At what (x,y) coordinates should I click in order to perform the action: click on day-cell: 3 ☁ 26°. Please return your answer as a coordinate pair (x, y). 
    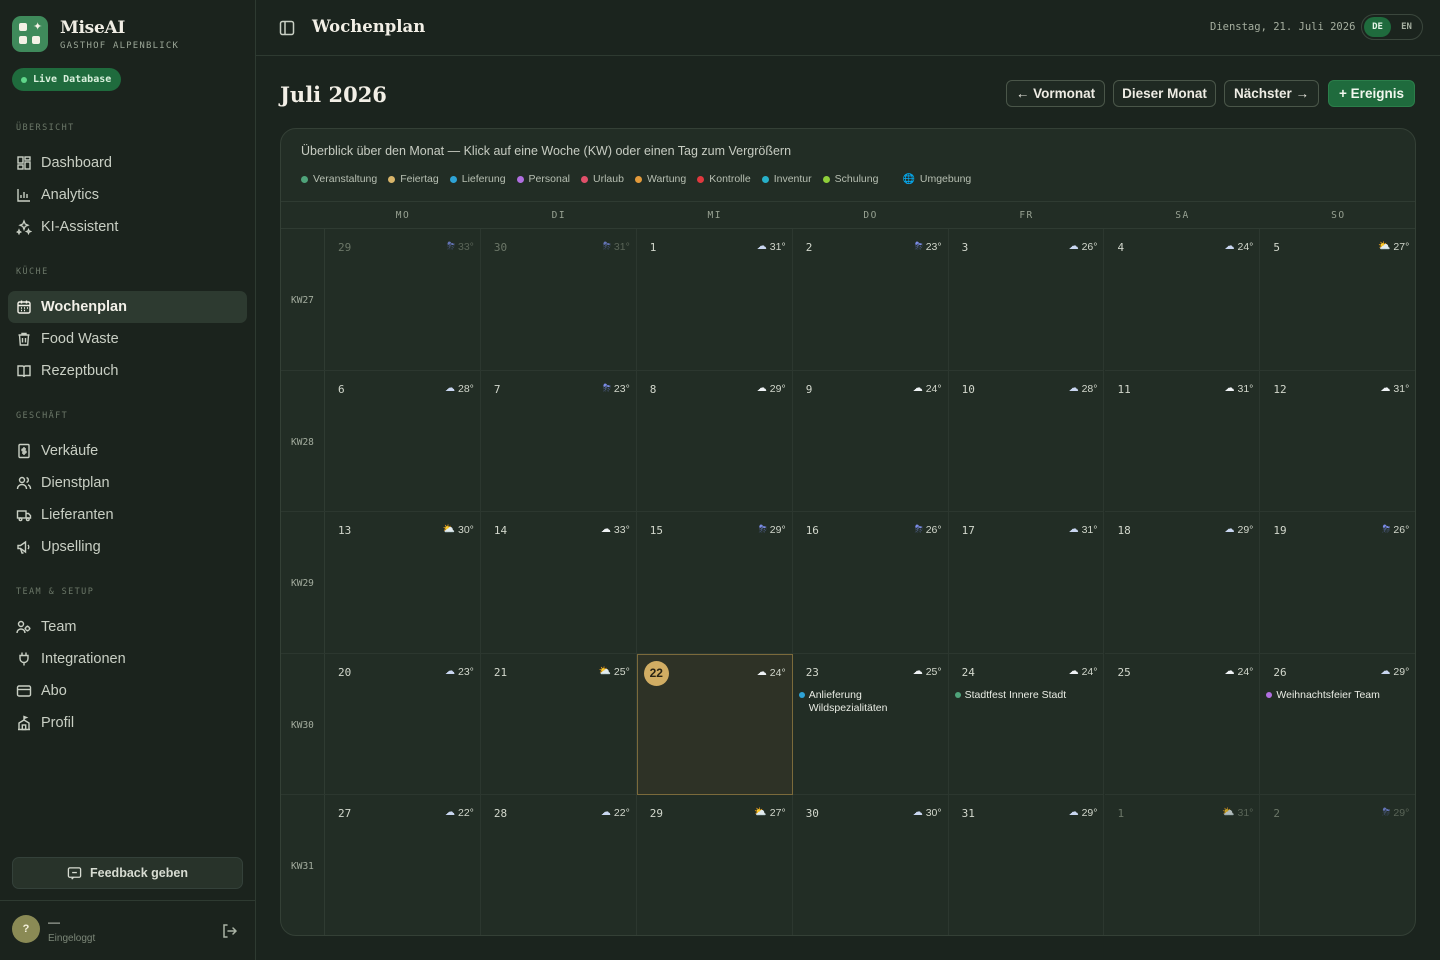
    Looking at the image, I should click on (1026, 300).